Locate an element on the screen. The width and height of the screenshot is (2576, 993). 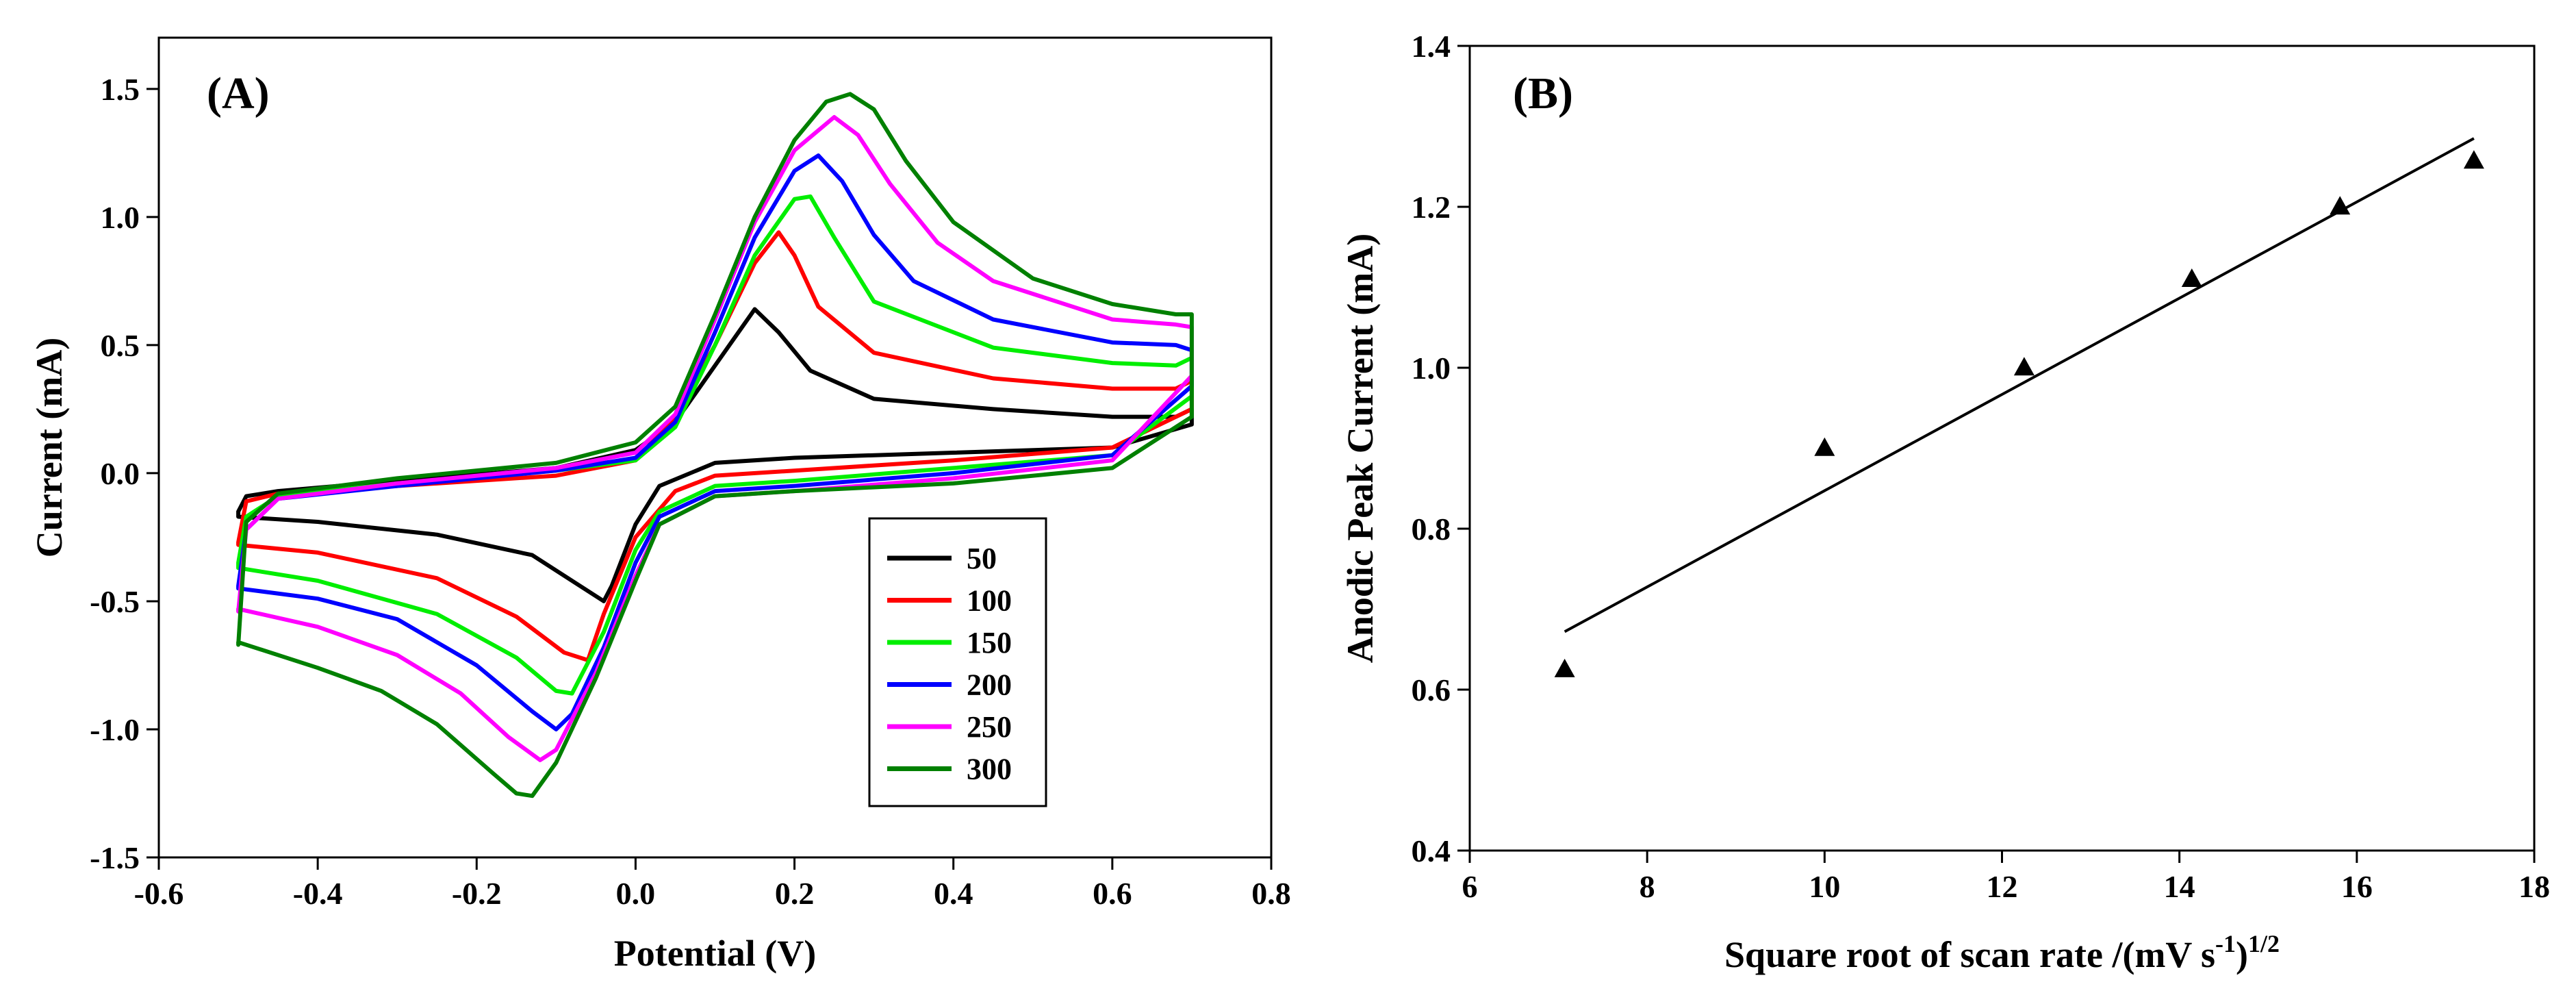
x-tick-label: 14 is located at coordinates (2179, 886).